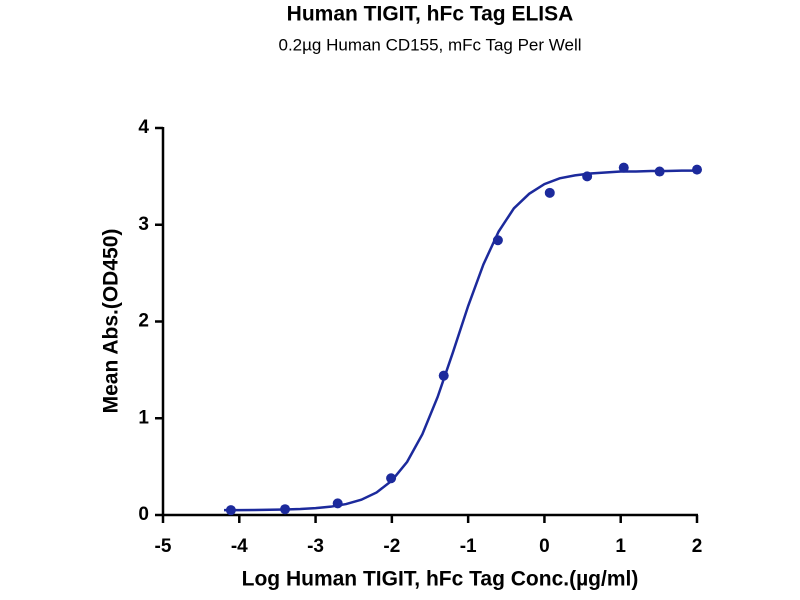  I want to click on y-axis-label: Mean Abs.(OD450), so click(111, 321).